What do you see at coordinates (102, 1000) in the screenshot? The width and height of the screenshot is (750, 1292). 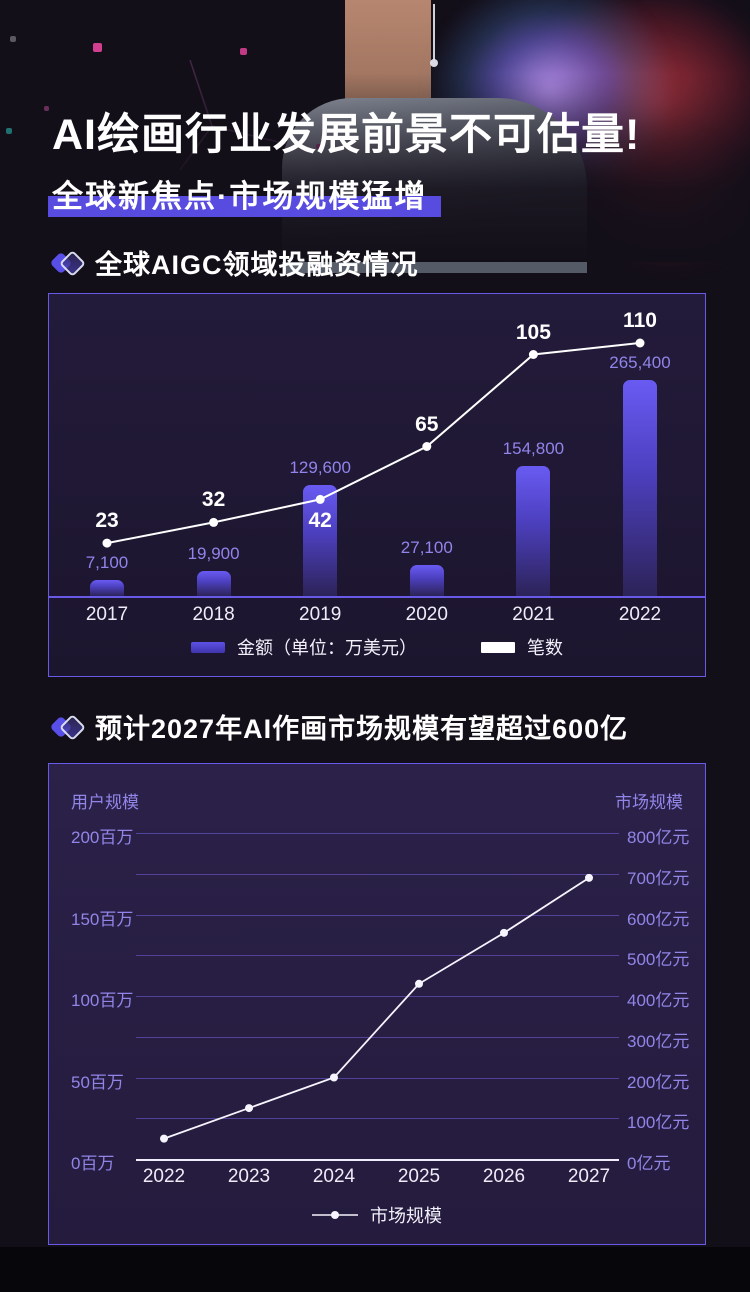 I see `left-axis-tick: 100百万` at bounding box center [102, 1000].